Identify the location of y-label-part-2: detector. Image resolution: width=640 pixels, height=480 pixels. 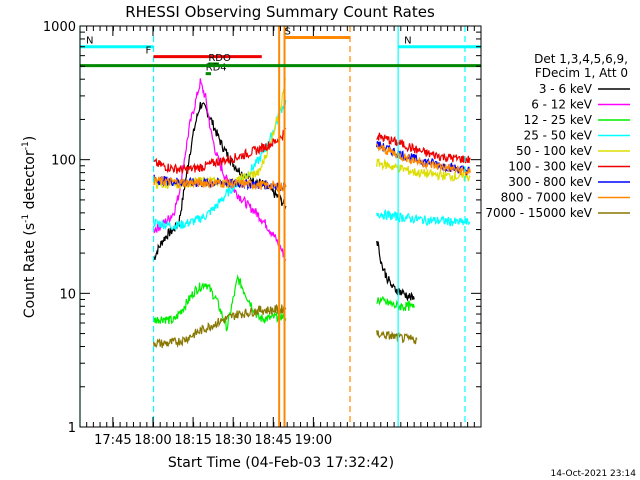
(30, 182).